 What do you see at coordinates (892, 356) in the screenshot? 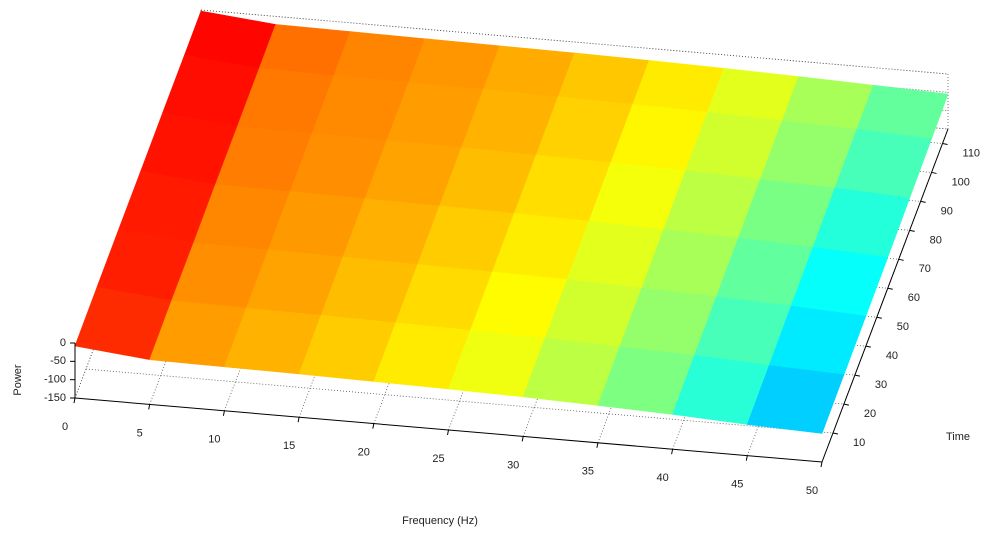
I see `y-tick-label: 40` at bounding box center [892, 356].